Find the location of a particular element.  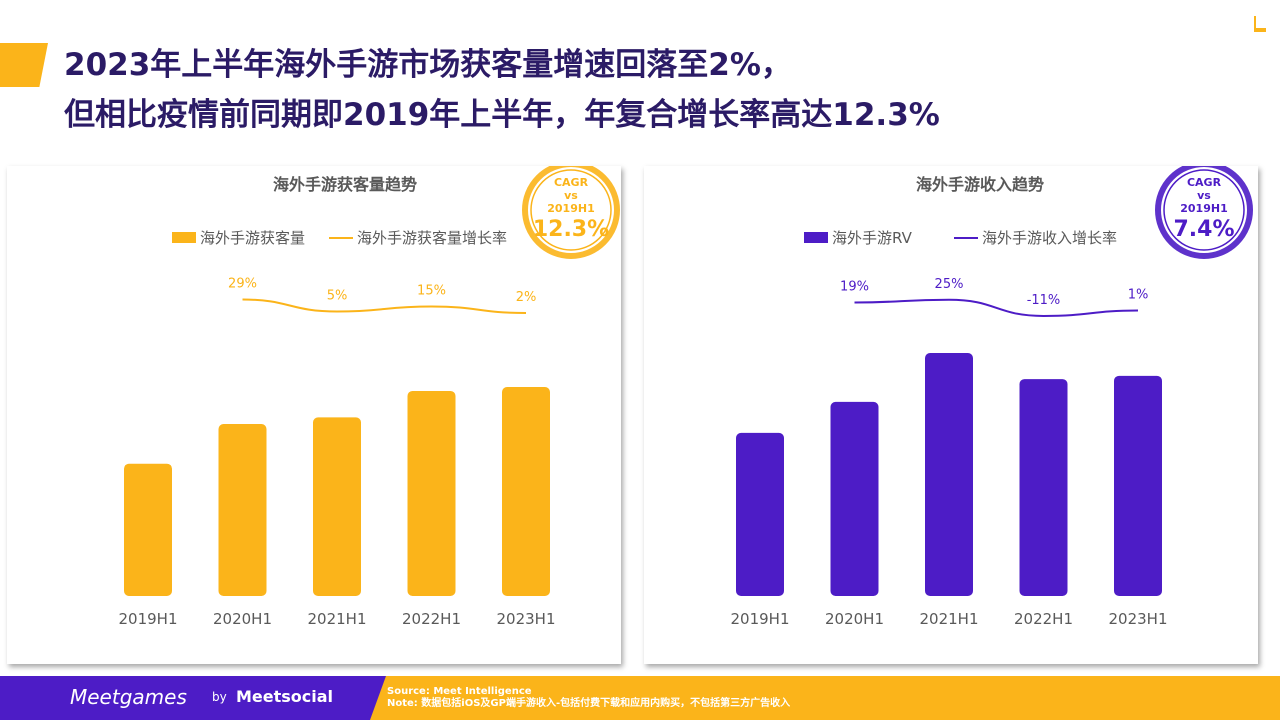

page-title-line1: 2023年上半年海外手游市场获客量增速回落至2%， is located at coordinates (428, 65).